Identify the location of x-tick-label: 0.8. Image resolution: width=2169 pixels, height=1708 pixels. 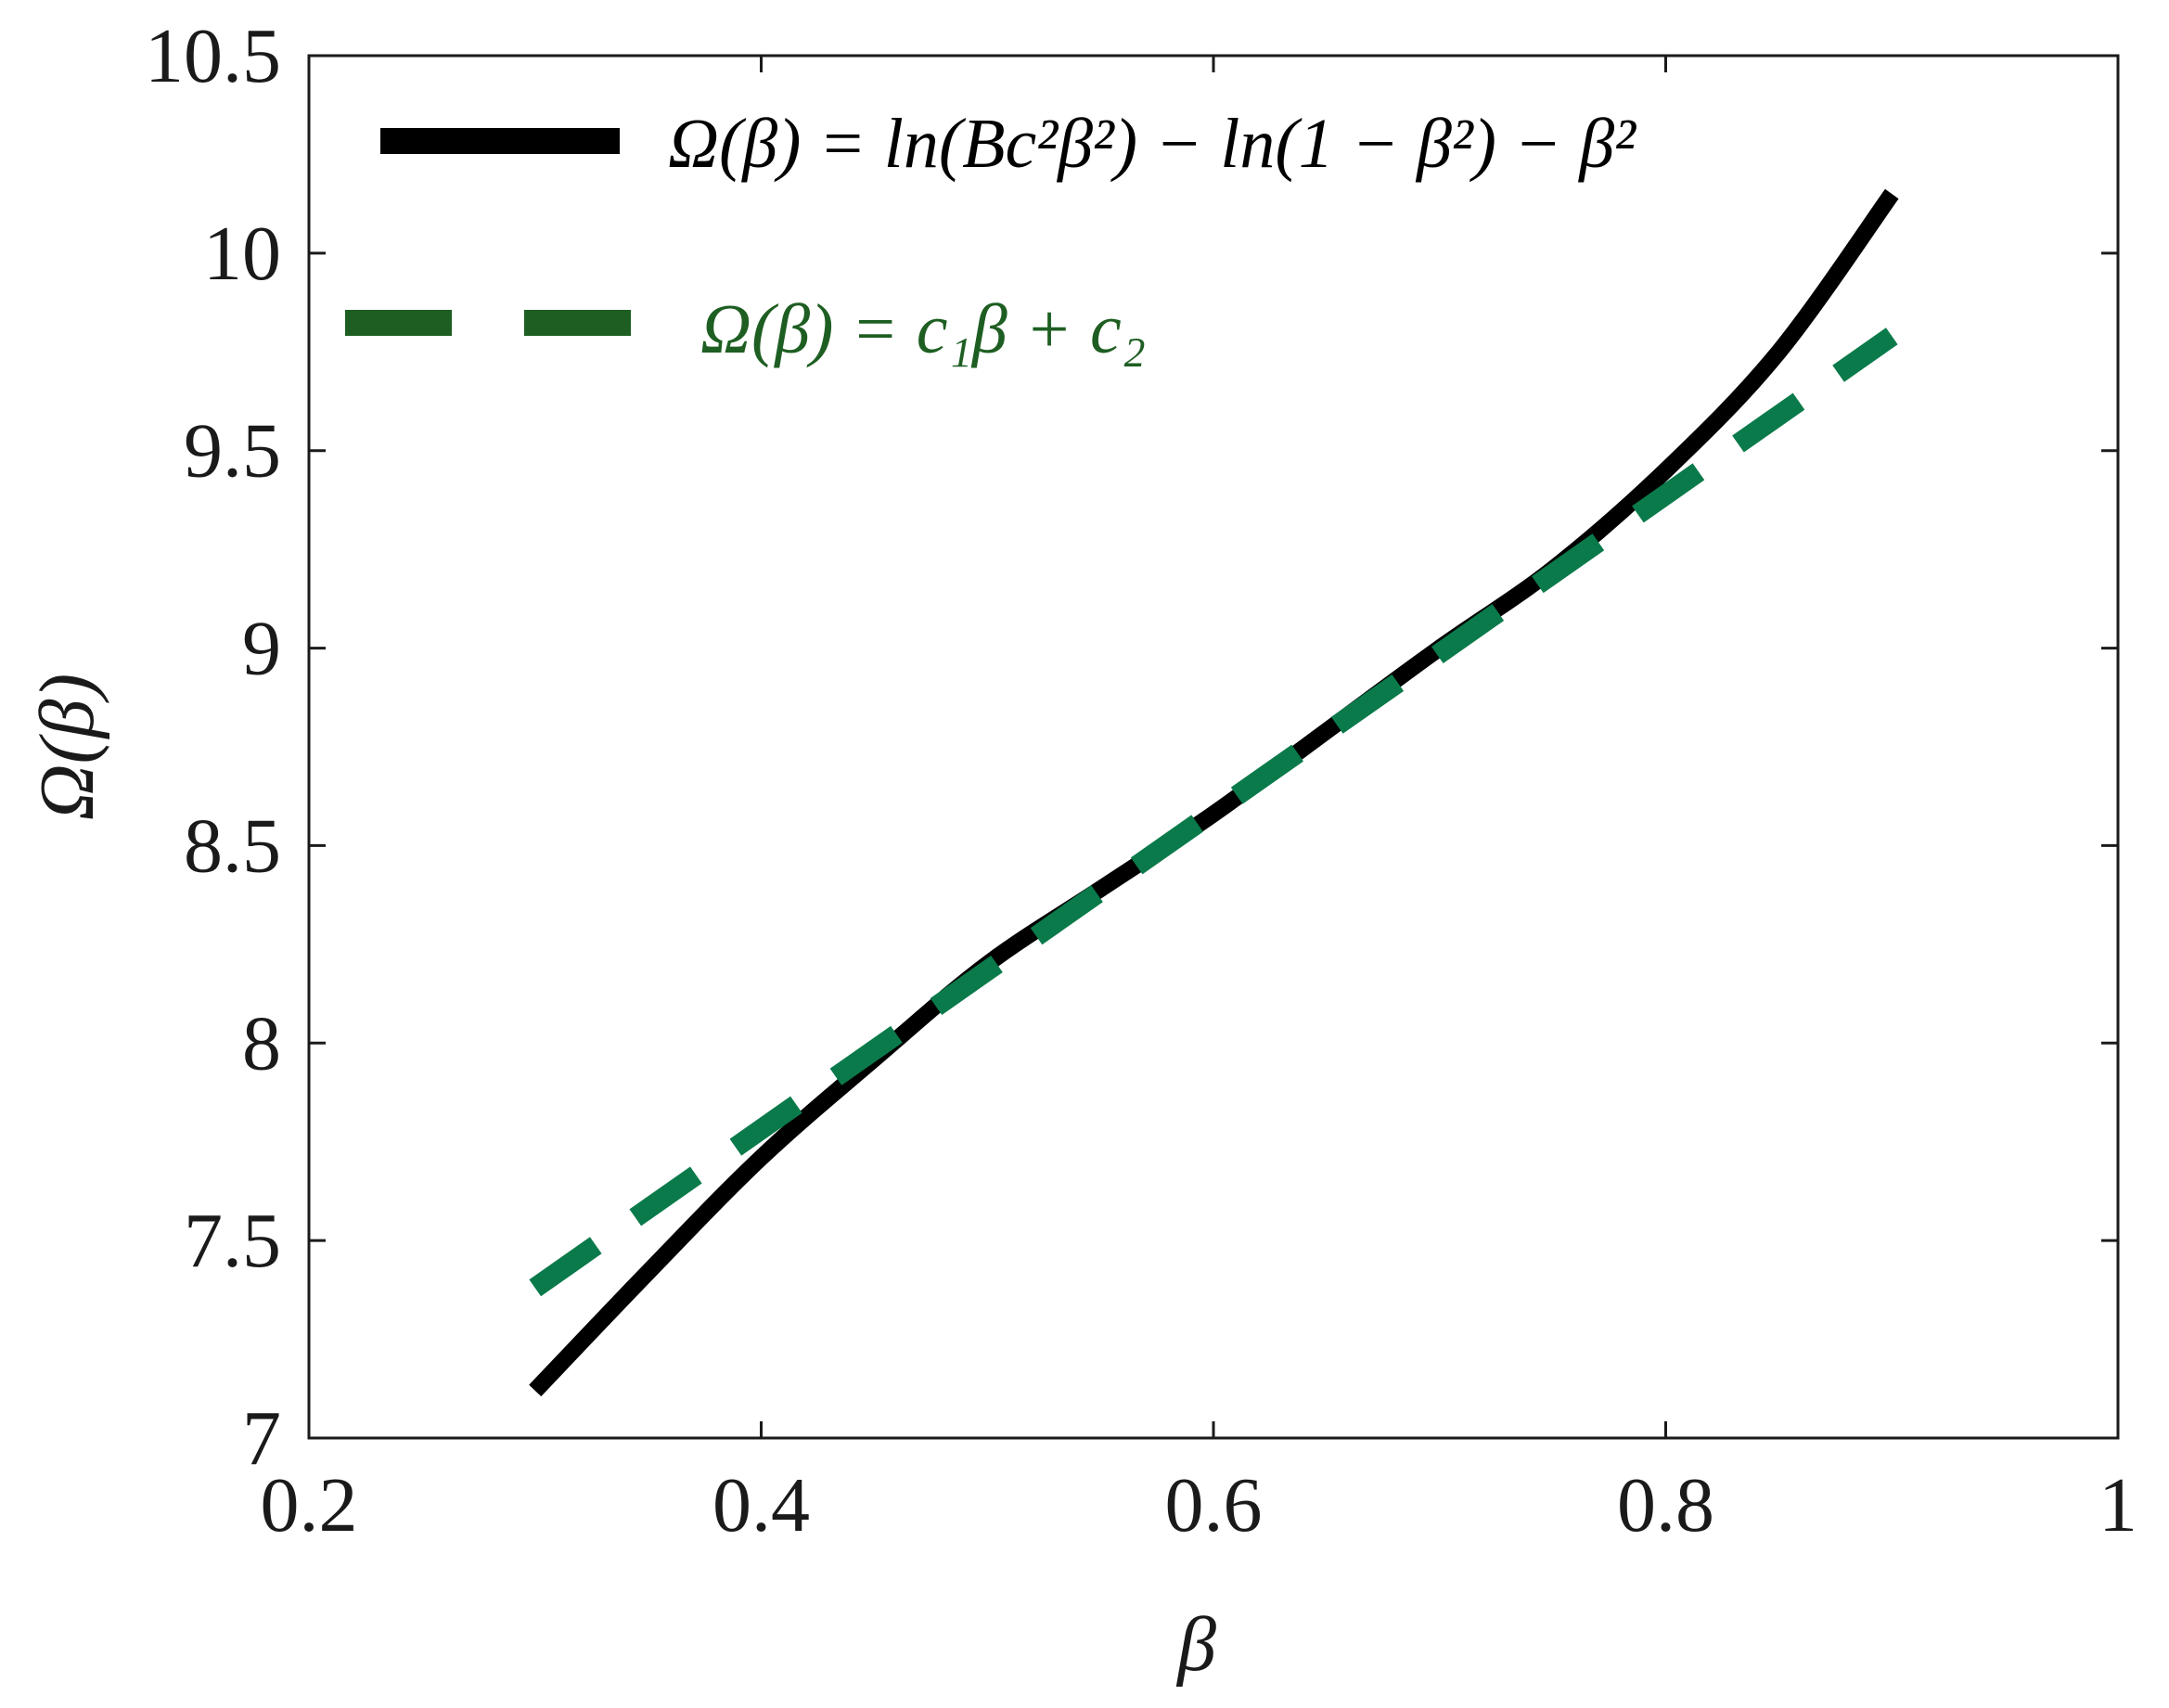
(1665, 1505).